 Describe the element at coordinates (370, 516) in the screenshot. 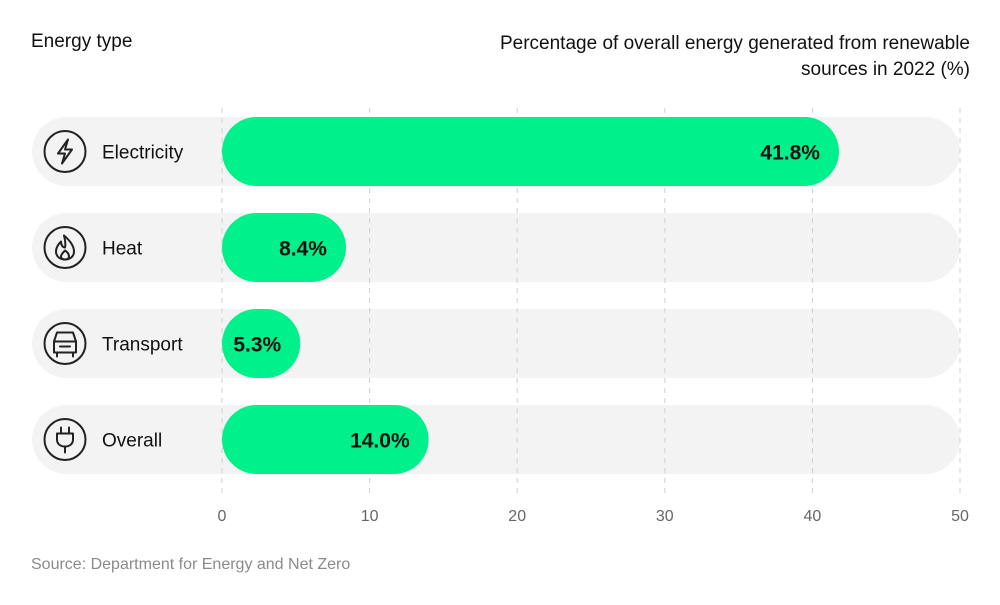

I see `x-tick-label-10: 10` at that location.